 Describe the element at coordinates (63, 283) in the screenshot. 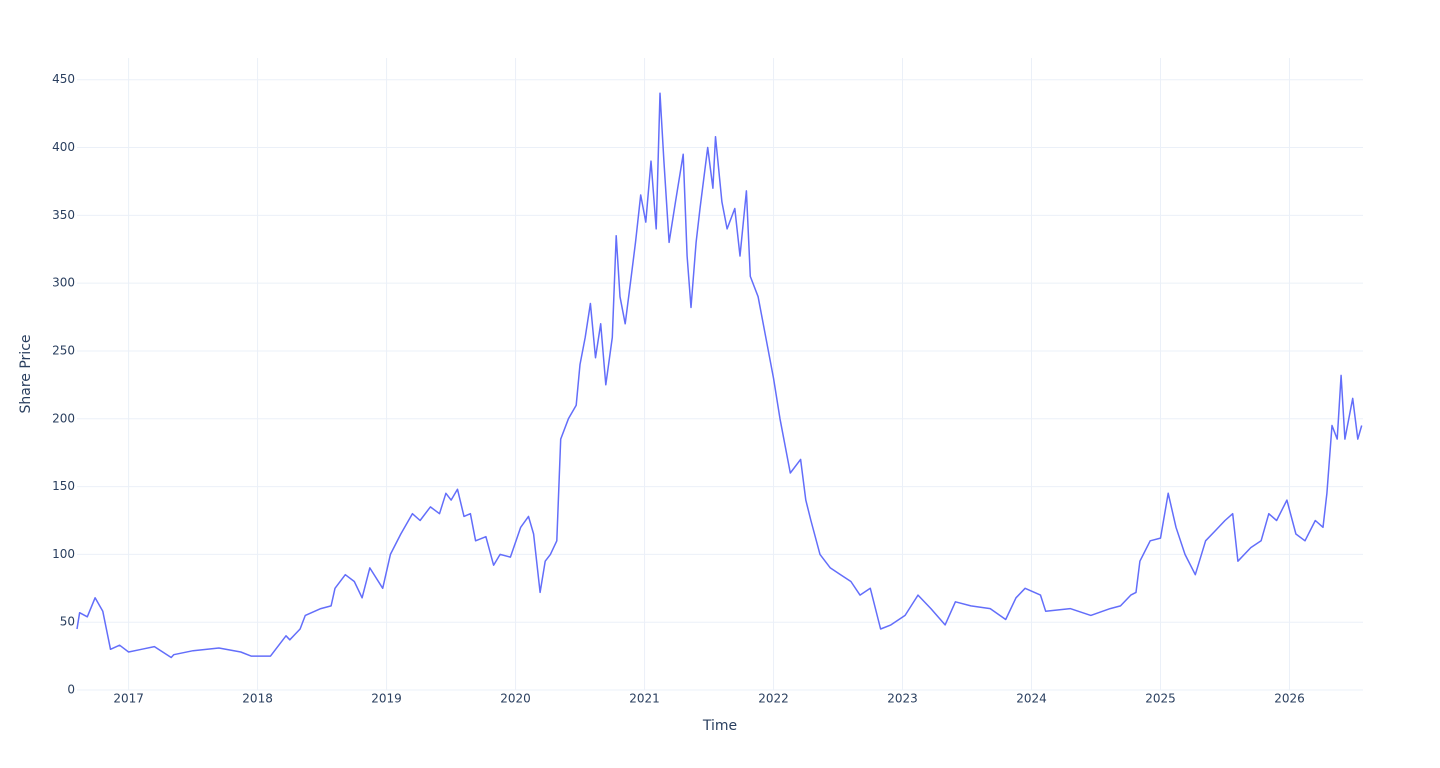

I see `y-tick-label: 300` at that location.